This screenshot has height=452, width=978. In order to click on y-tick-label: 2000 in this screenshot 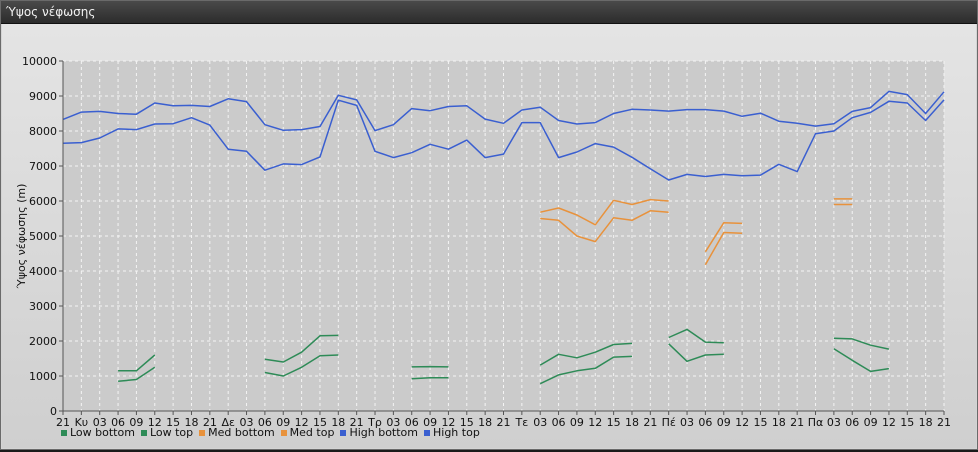, I will do `click(43, 341)`.